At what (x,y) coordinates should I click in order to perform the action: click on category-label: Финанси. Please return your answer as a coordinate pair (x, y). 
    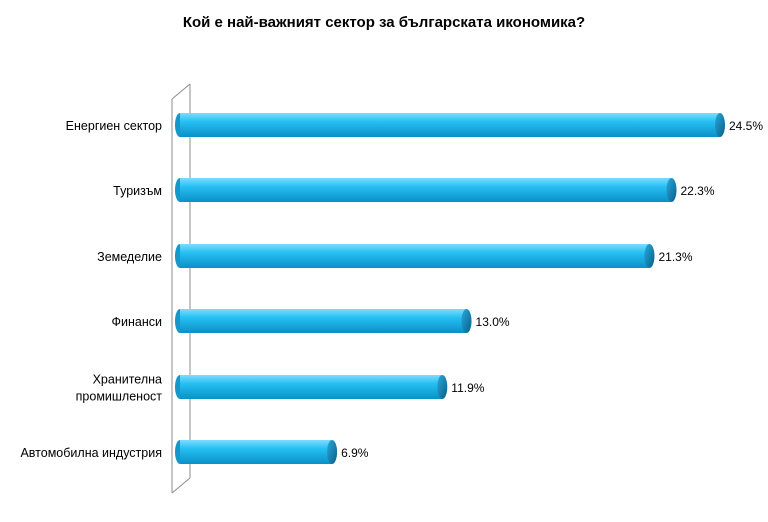
    Looking at the image, I should click on (137, 322).